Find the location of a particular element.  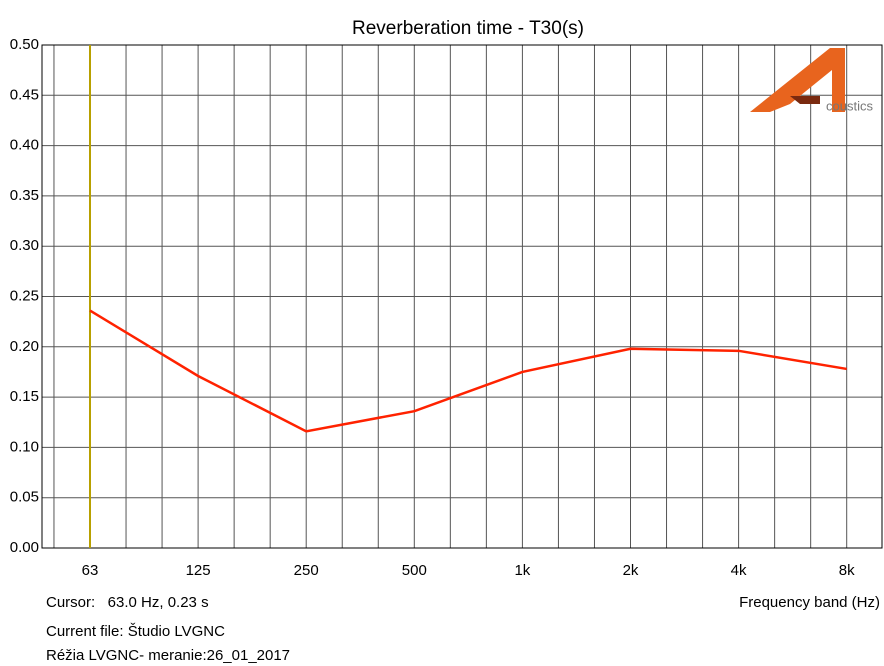

y-tick-label: 0.25 is located at coordinates (24, 295).